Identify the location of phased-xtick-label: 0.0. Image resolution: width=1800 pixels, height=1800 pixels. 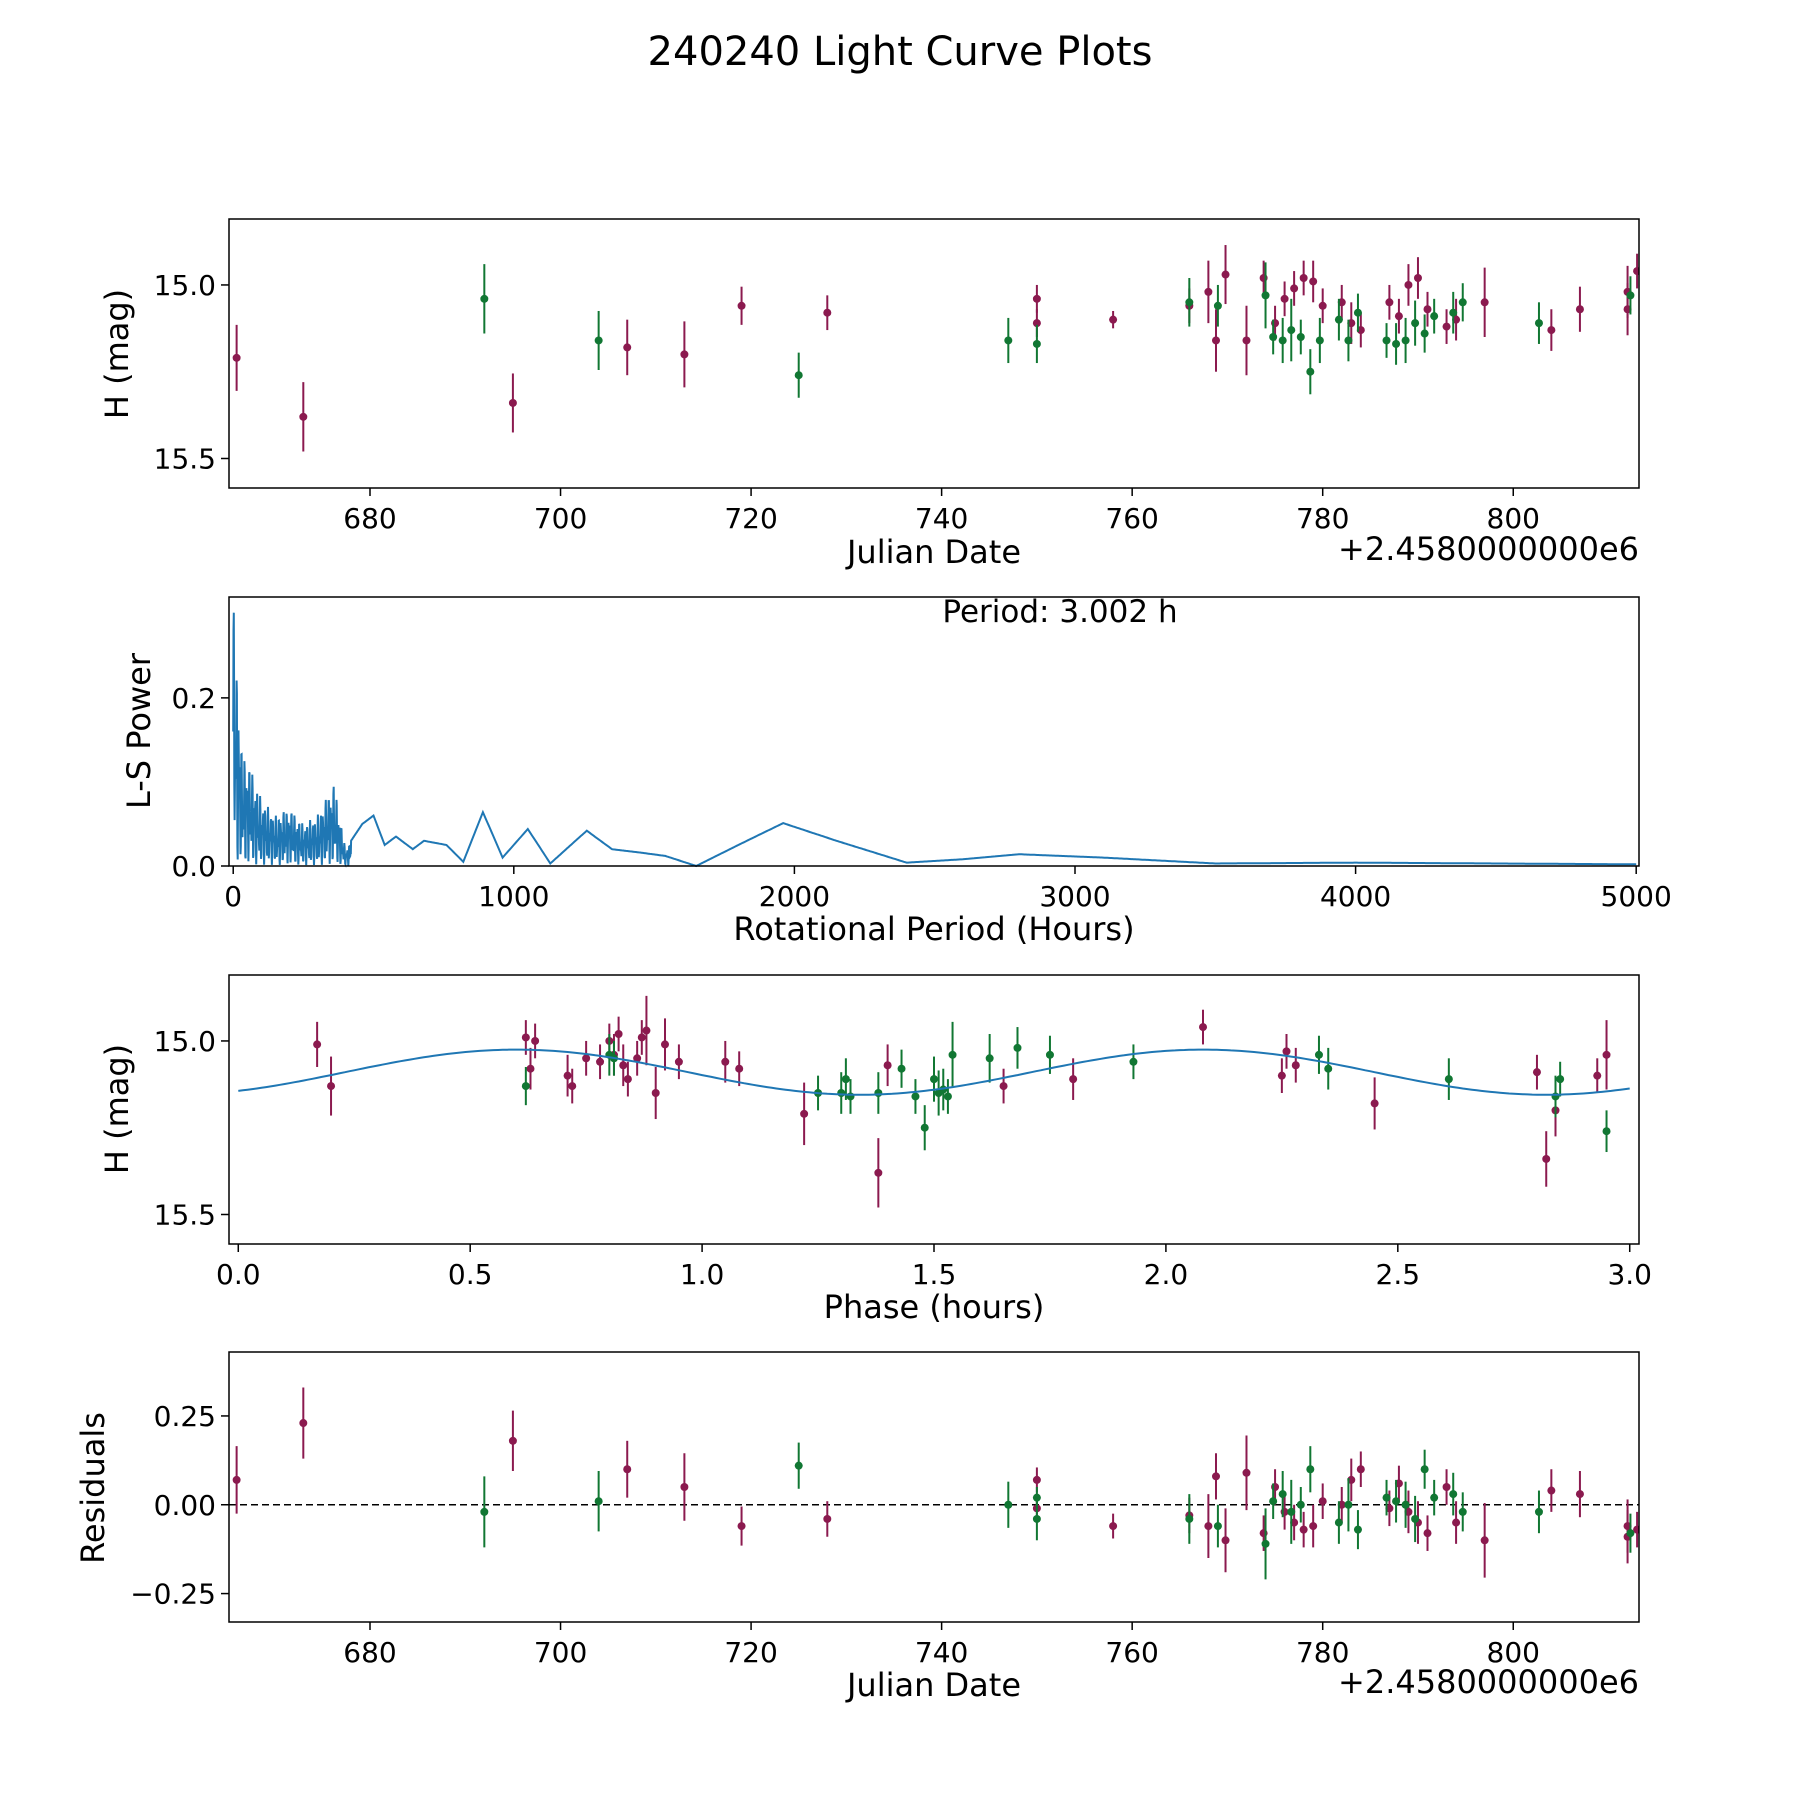
(238, 1274).